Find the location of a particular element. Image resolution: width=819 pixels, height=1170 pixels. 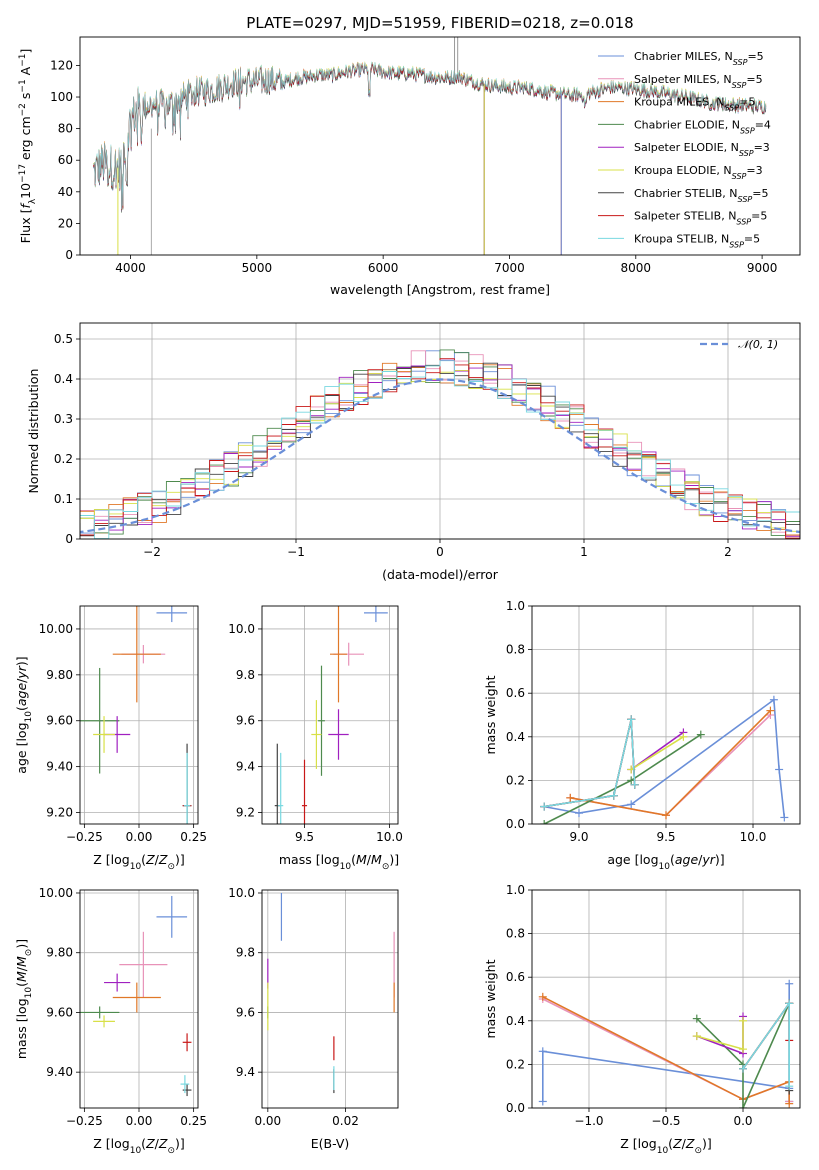

weight-line-chabrier-miles is located at coordinates (665, 758).